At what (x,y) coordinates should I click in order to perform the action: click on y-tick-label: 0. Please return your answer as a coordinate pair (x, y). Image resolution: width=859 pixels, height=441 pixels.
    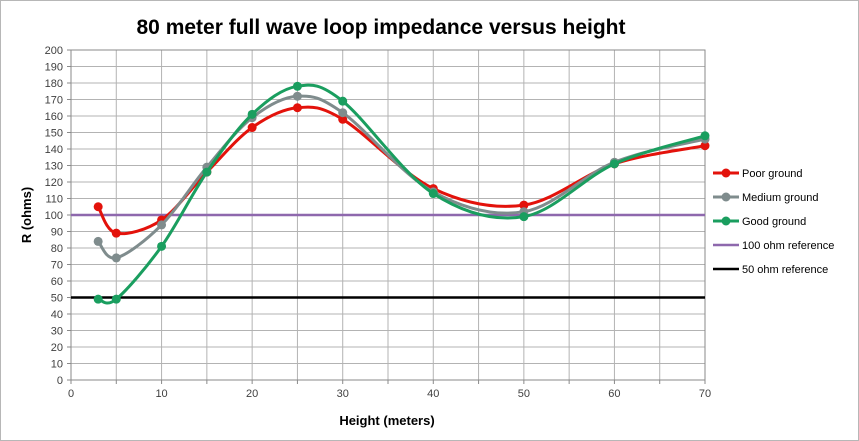
    Looking at the image, I should click on (60, 381).